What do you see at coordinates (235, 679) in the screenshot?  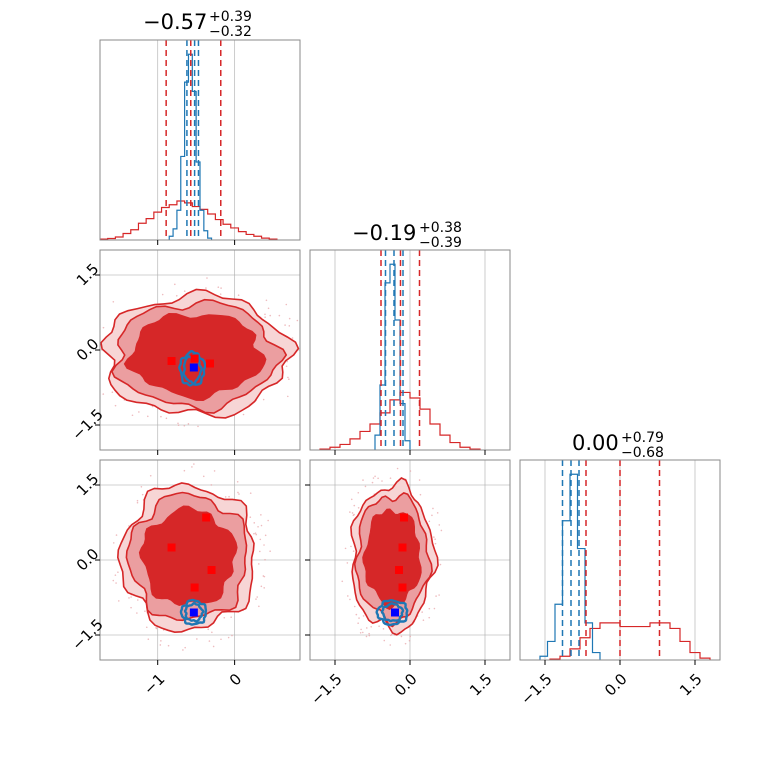 I see `x-tick-label: 0` at bounding box center [235, 679].